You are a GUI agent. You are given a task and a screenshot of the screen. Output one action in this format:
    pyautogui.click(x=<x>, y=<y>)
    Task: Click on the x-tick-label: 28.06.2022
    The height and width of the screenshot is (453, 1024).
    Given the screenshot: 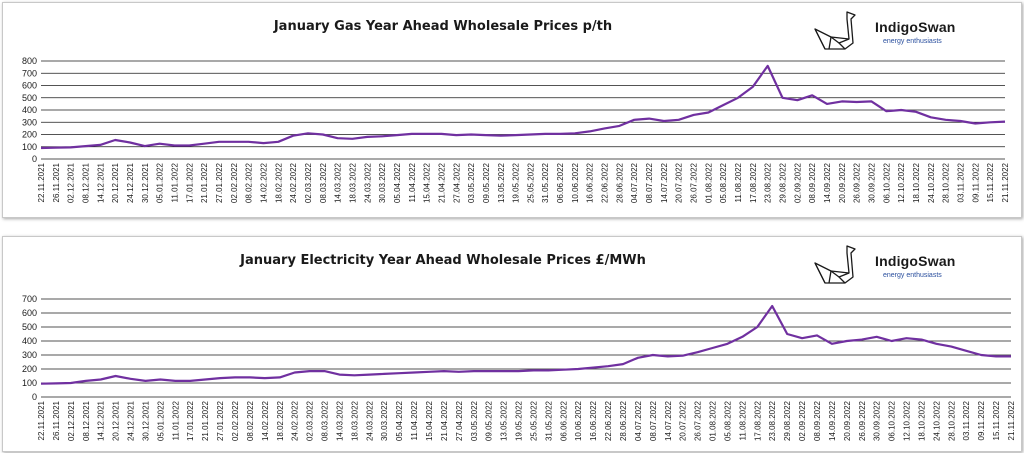 What is the action you would take?
    pyautogui.click(x=623, y=420)
    